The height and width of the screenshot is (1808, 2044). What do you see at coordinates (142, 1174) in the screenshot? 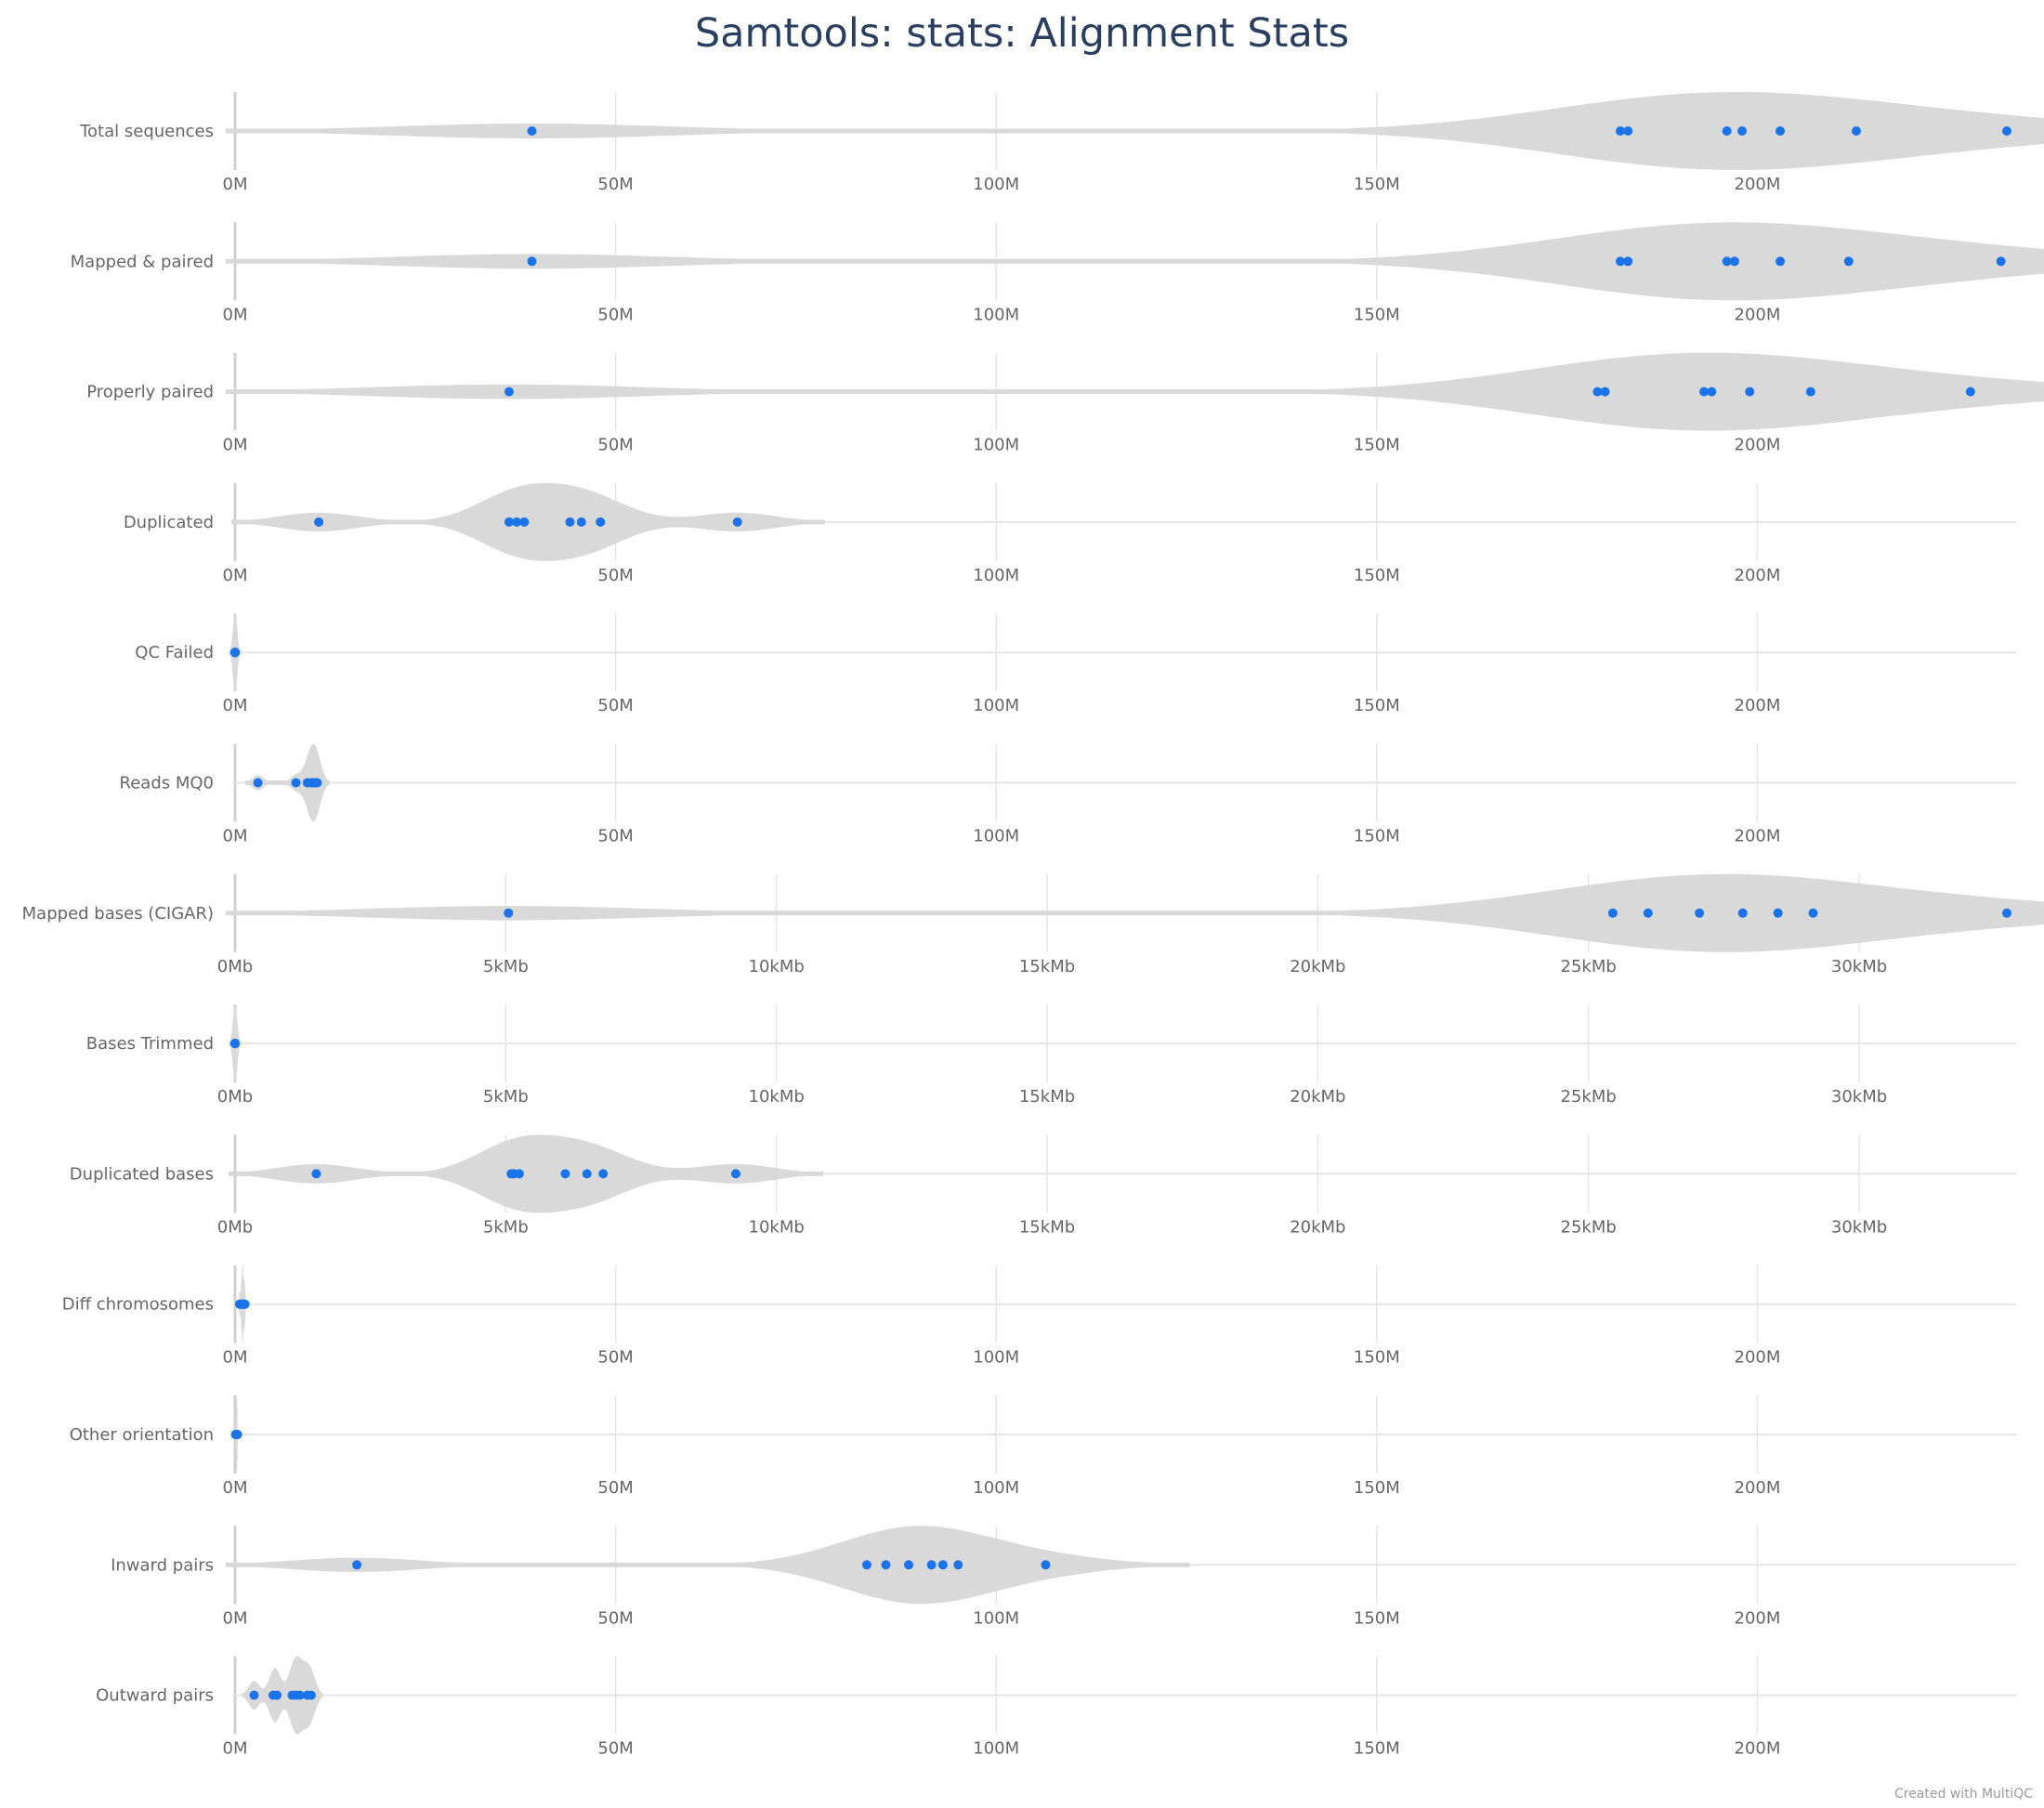
I see `row-label: Duplicated bases` at bounding box center [142, 1174].